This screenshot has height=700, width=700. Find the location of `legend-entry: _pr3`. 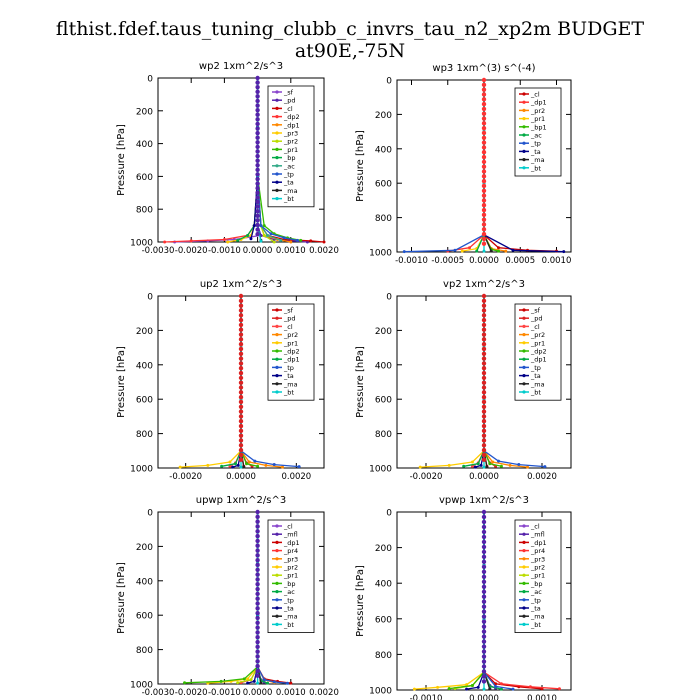

legend-entry: _pr3 is located at coordinates (290, 134).